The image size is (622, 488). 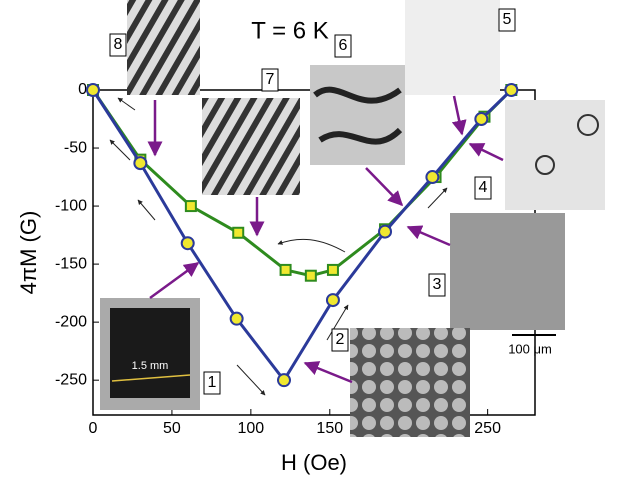 I want to click on annotation: 2, so click(x=340, y=339).